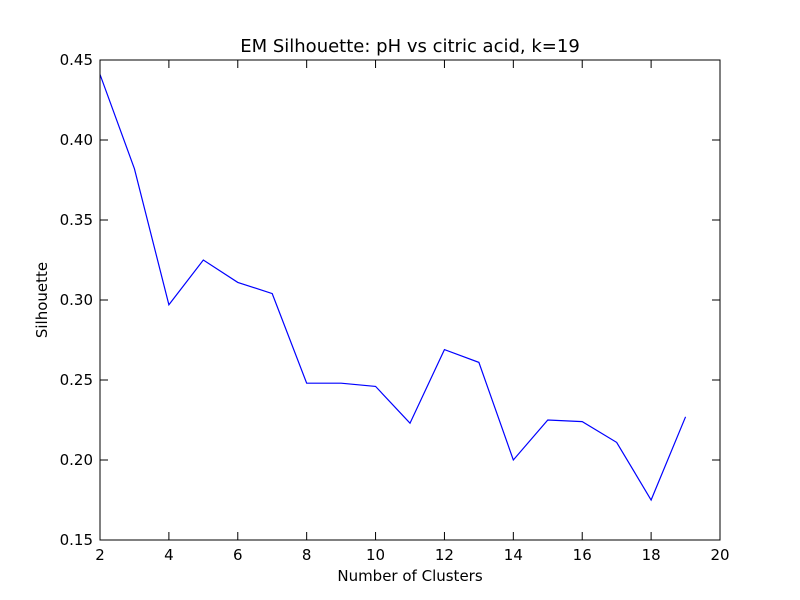 Image resolution: width=800 pixels, height=600 pixels. Describe the element at coordinates (719, 555) in the screenshot. I see `x-tick-label: 20` at that location.